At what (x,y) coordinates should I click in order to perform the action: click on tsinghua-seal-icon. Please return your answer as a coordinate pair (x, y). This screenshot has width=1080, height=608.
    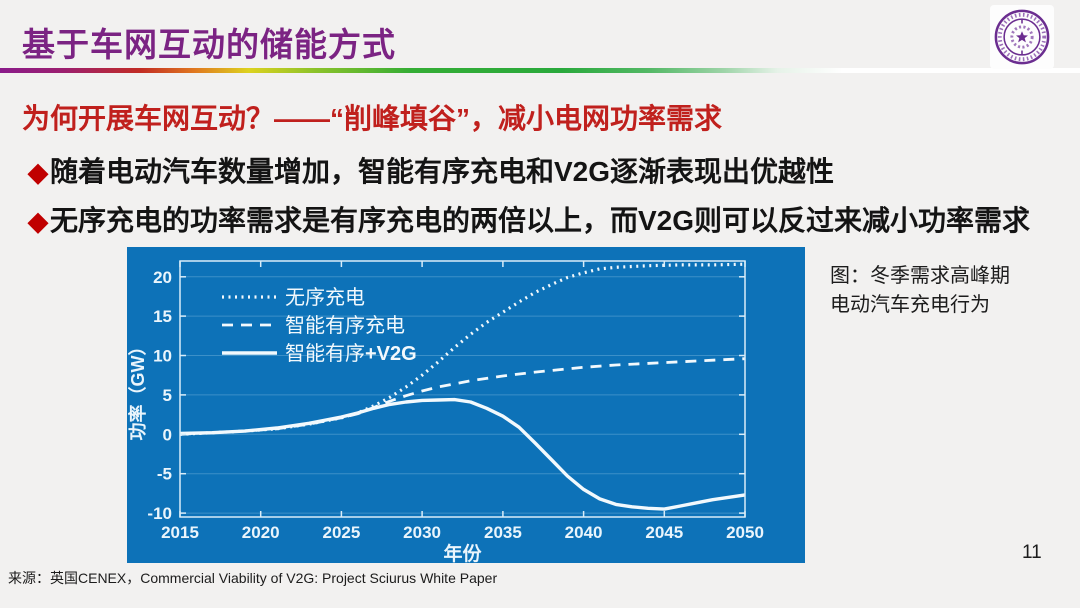
    Looking at the image, I should click on (1022, 37).